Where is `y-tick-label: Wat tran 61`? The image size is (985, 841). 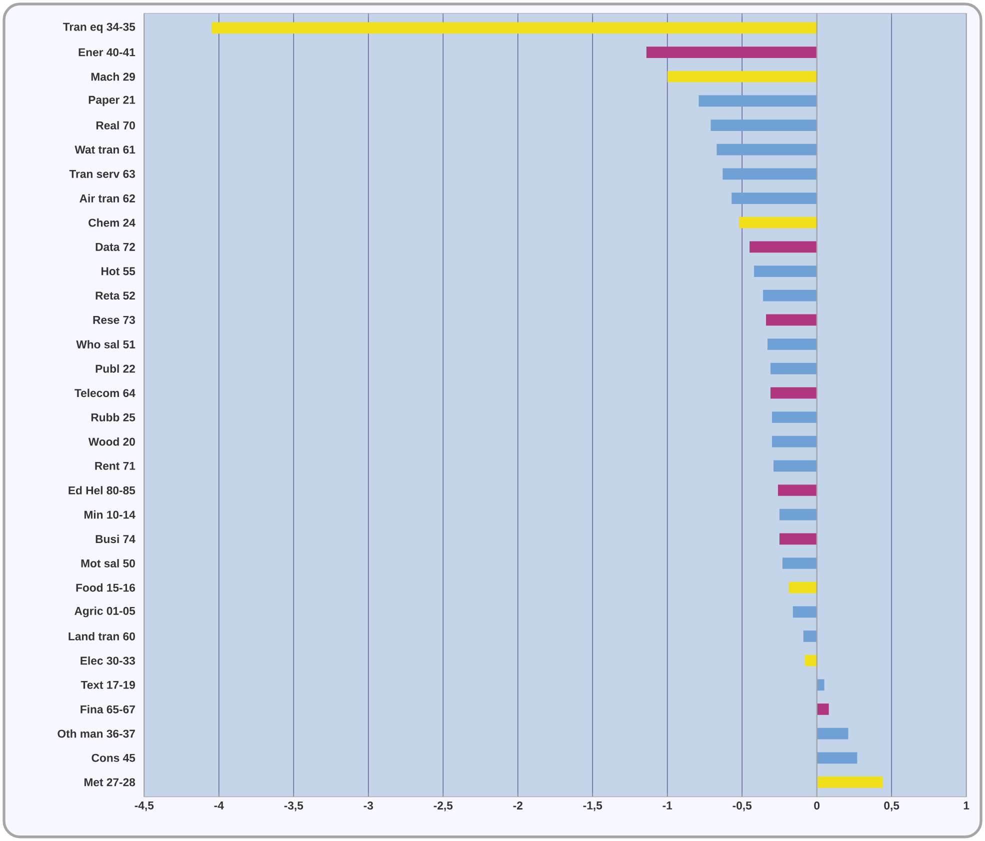 y-tick-label: Wat tran 61 is located at coordinates (105, 150).